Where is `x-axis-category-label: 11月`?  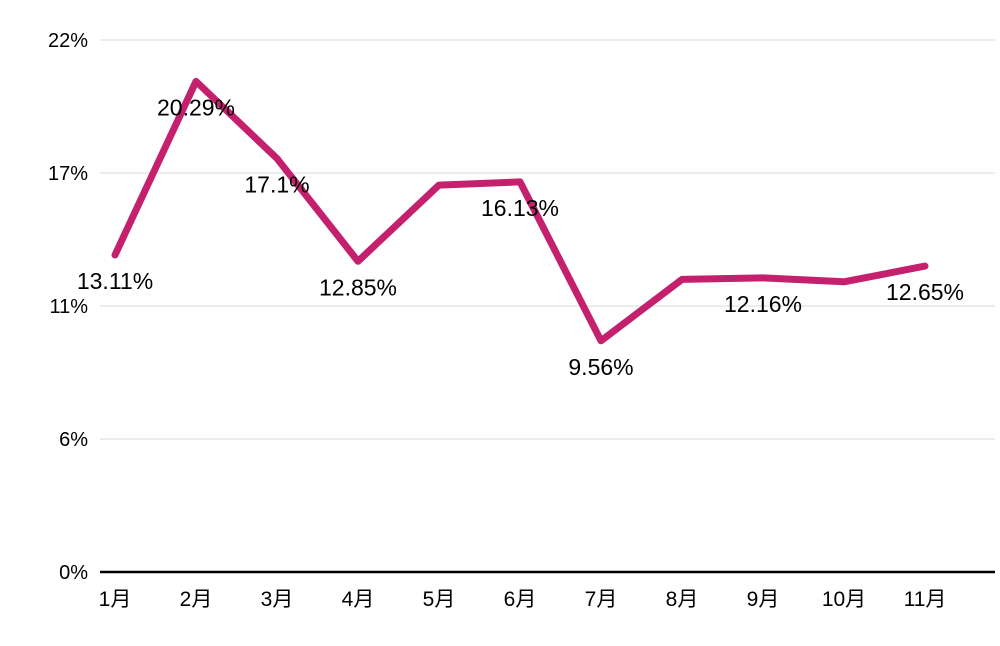
x-axis-category-label: 11月 is located at coordinates (925, 599).